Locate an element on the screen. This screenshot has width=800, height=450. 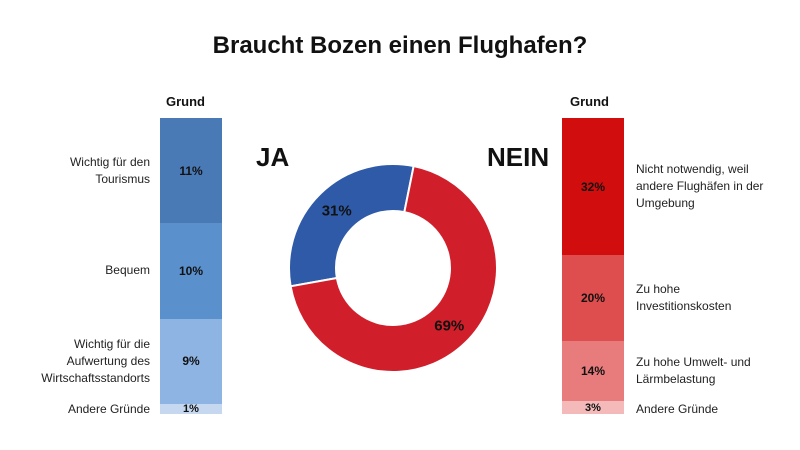
nein-reasons-header: Grund is located at coordinates (589, 101).